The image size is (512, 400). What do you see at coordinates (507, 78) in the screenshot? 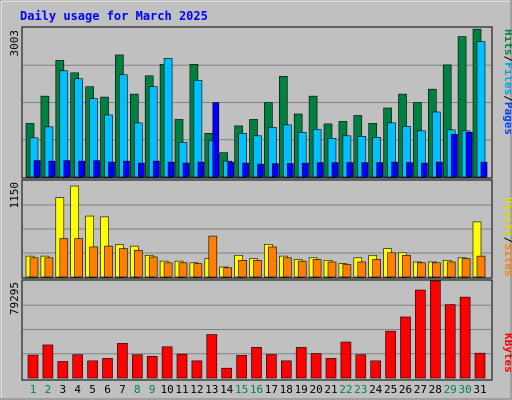
I see `legend-files: Files` at bounding box center [507, 78].